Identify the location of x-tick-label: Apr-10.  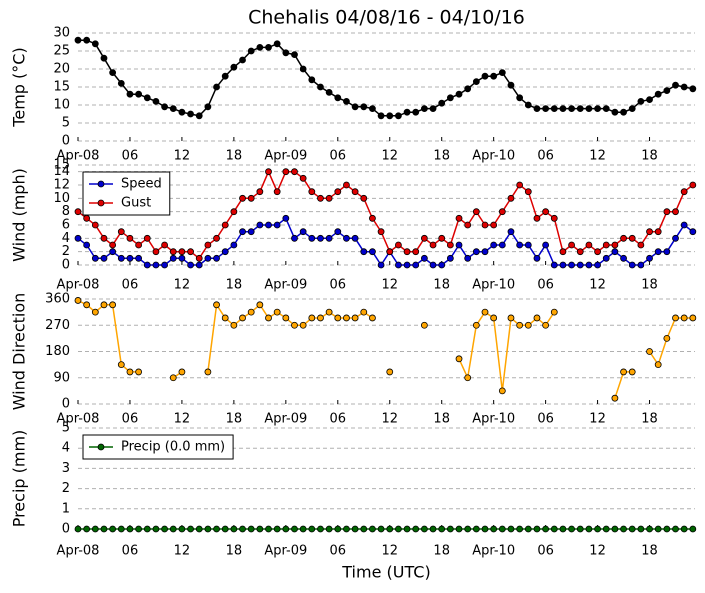
(493, 156).